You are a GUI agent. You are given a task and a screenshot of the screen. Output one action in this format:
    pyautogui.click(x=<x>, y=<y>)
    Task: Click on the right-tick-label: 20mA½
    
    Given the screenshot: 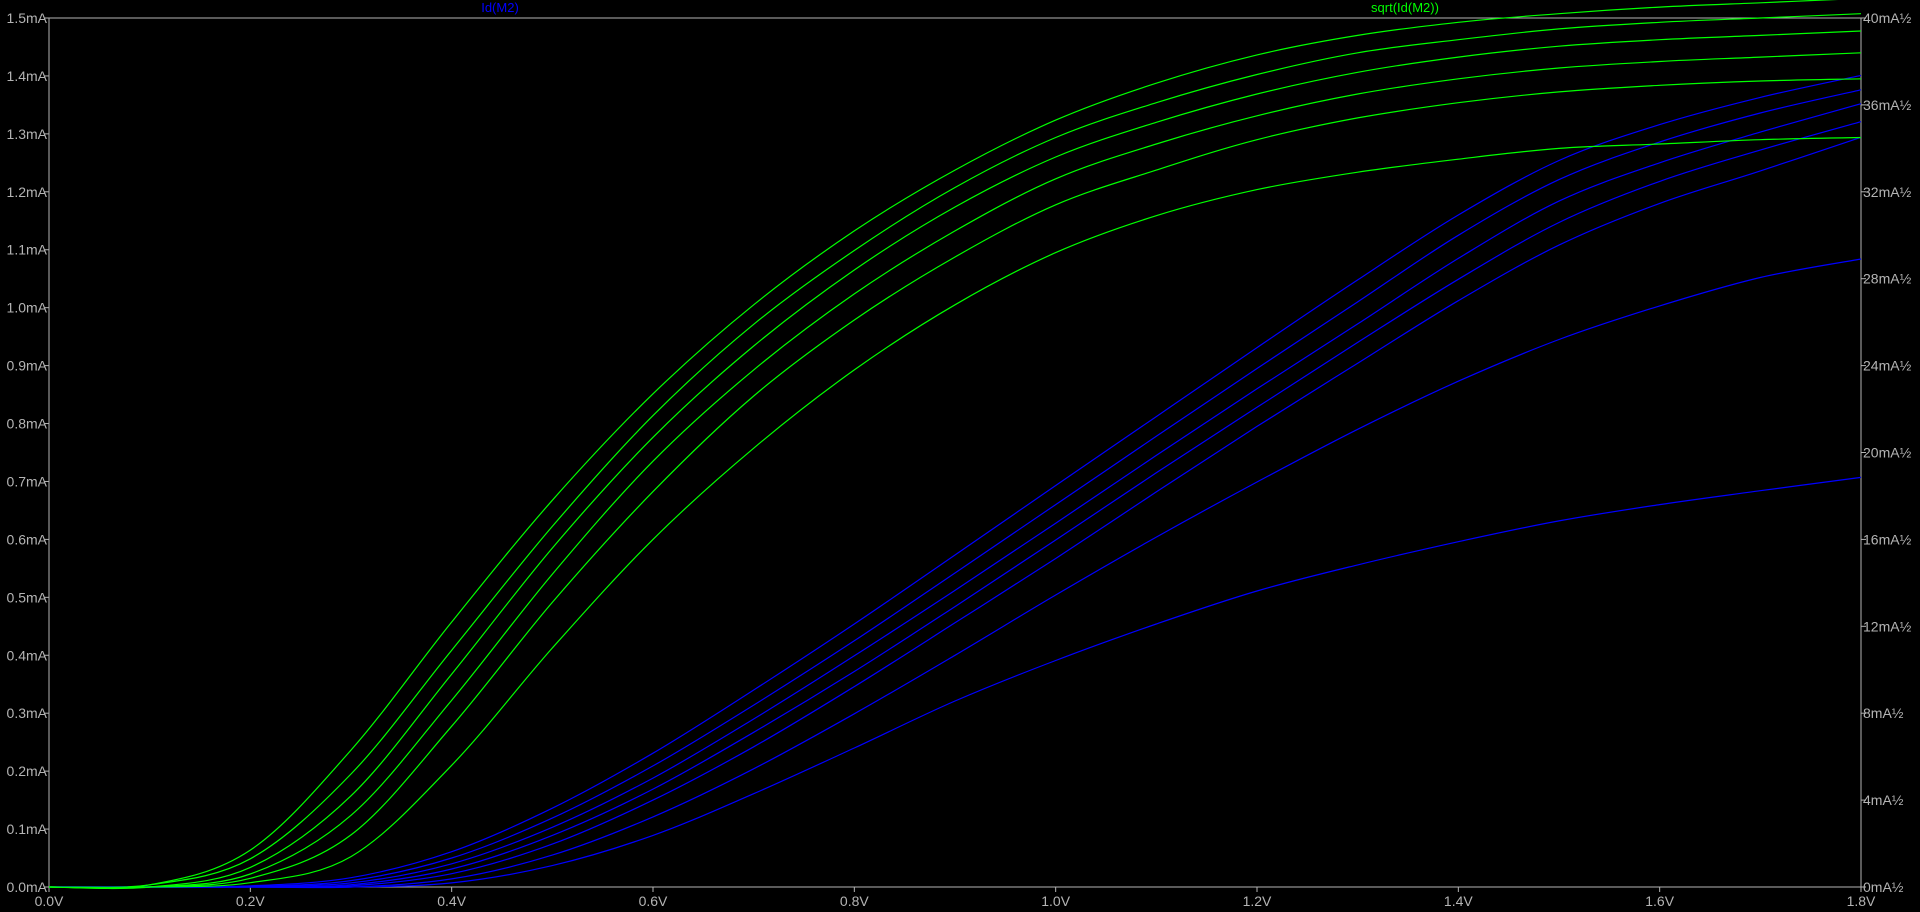 What is the action you would take?
    pyautogui.click(x=1887, y=453)
    